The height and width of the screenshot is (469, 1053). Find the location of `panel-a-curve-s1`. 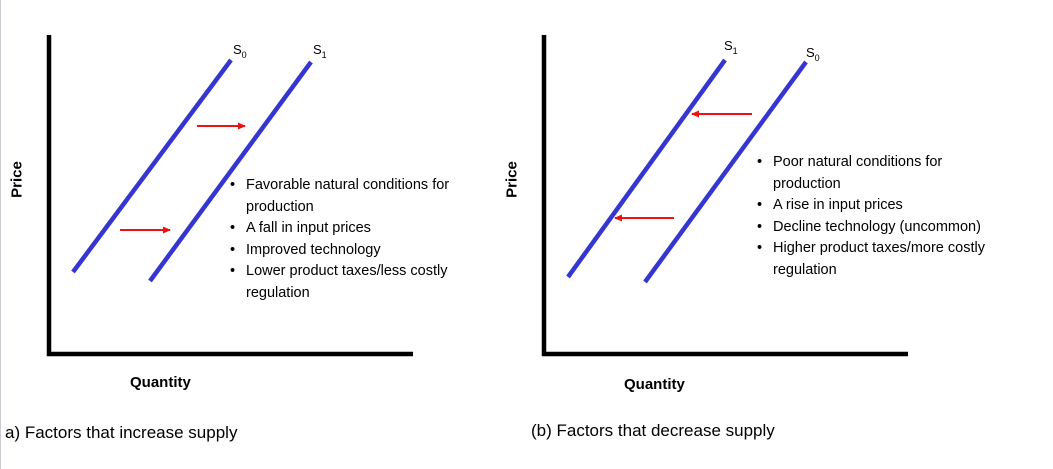

panel-a-curve-s1 is located at coordinates (230, 171).